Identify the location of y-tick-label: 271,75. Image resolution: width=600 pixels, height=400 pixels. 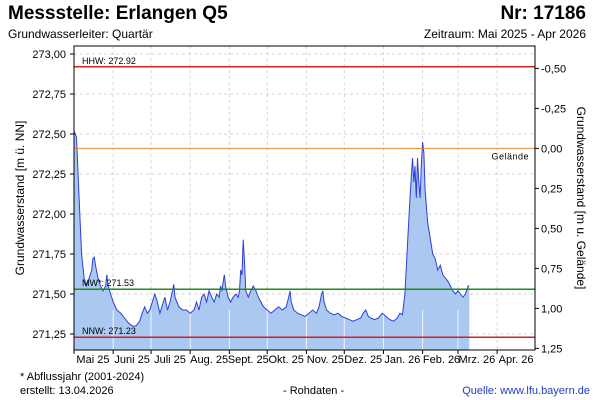
(49, 255).